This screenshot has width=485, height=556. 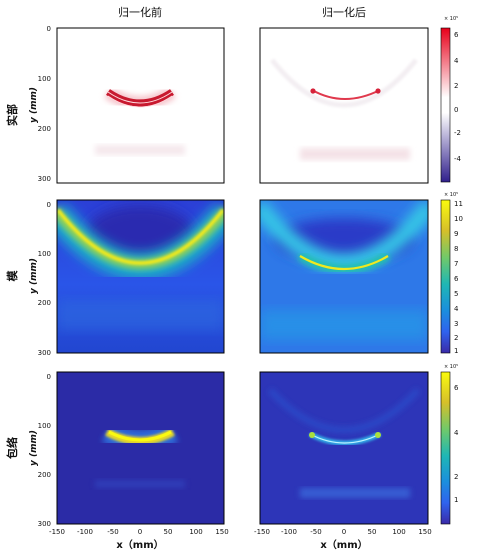 What do you see at coordinates (344, 12) in the screenshot?
I see `column-title-after: 归一化后` at bounding box center [344, 12].